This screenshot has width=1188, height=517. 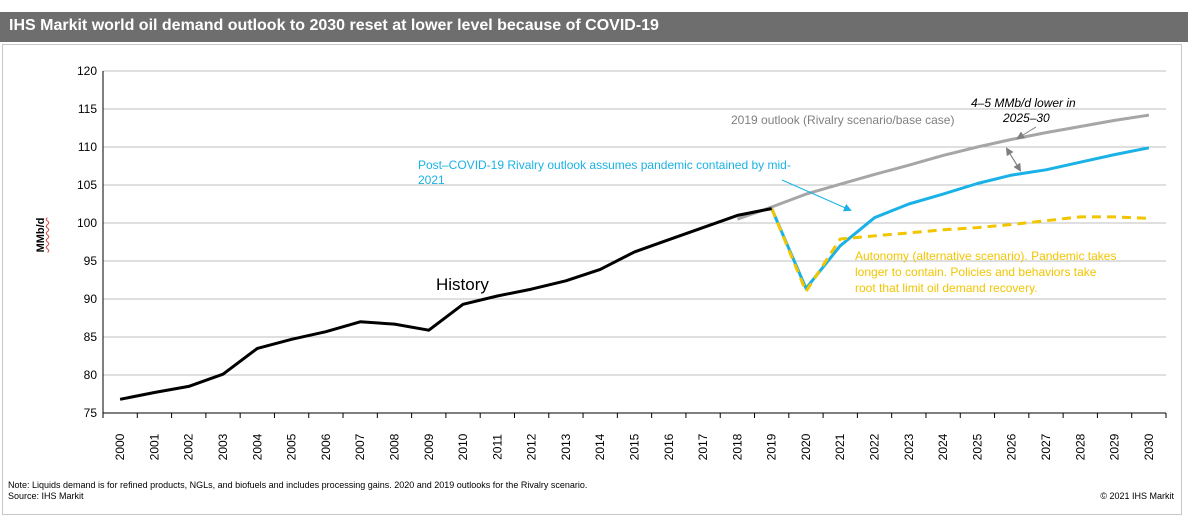 What do you see at coordinates (943, 446) in the screenshot?
I see `x-tick-label: 2024` at bounding box center [943, 446].